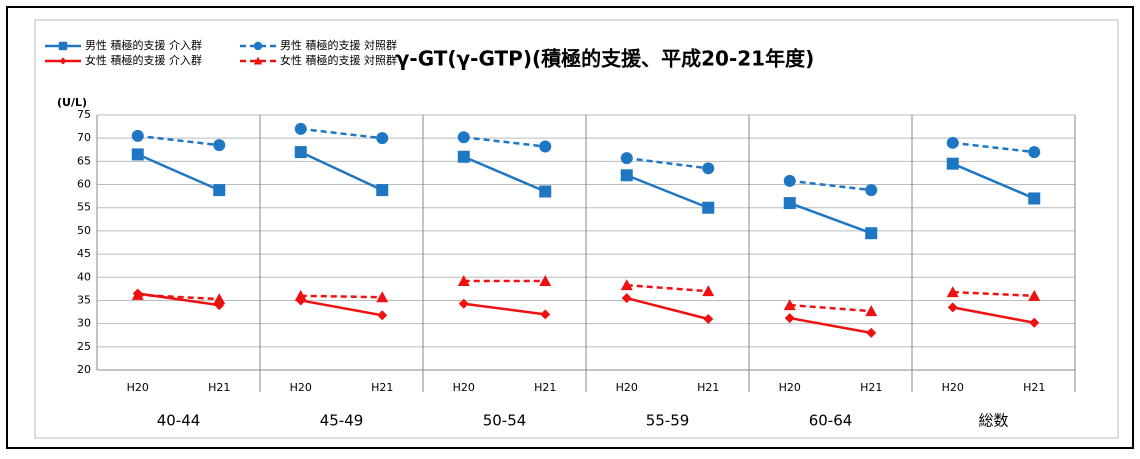 The width and height of the screenshot is (1140, 459). I want to click on y-tick-label: 45, so click(84, 253).